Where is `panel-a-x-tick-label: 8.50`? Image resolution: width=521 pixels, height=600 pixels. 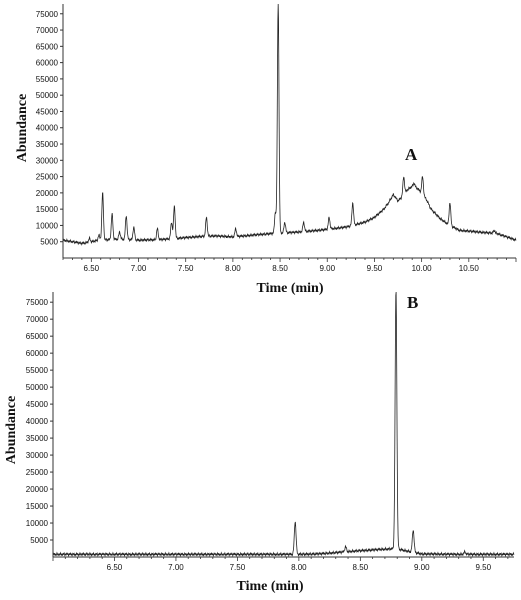 panel-a-x-tick-label: 8.50 is located at coordinates (280, 268).